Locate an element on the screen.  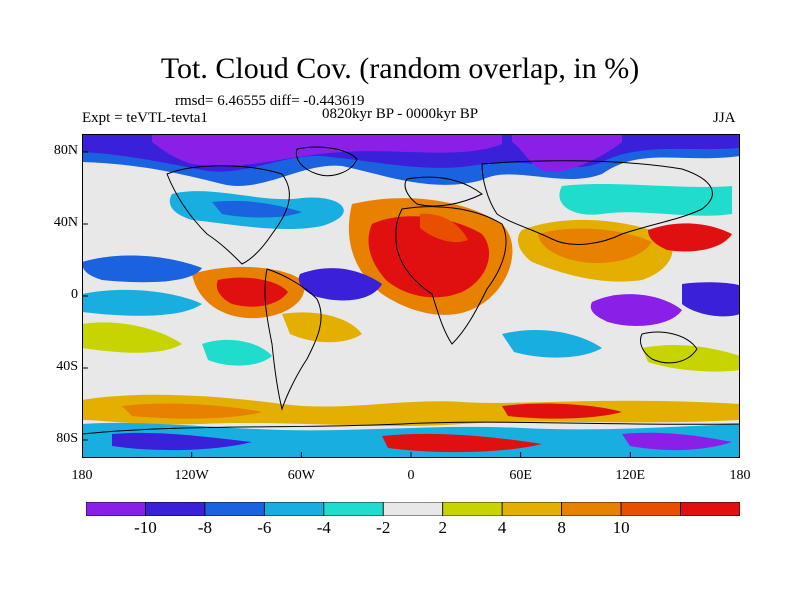
colorbar-label: -8 is located at coordinates (204, 527).